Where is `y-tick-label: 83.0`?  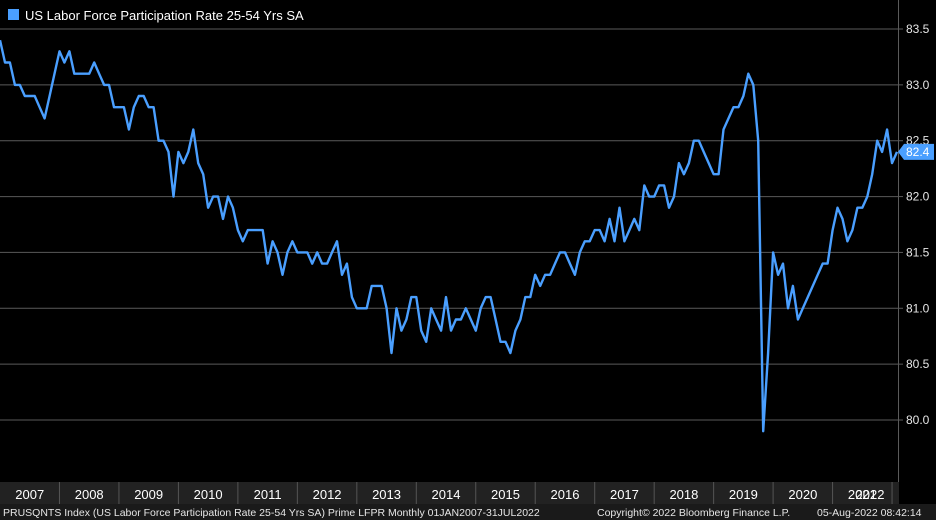 y-tick-label: 83.0 is located at coordinates (918, 85).